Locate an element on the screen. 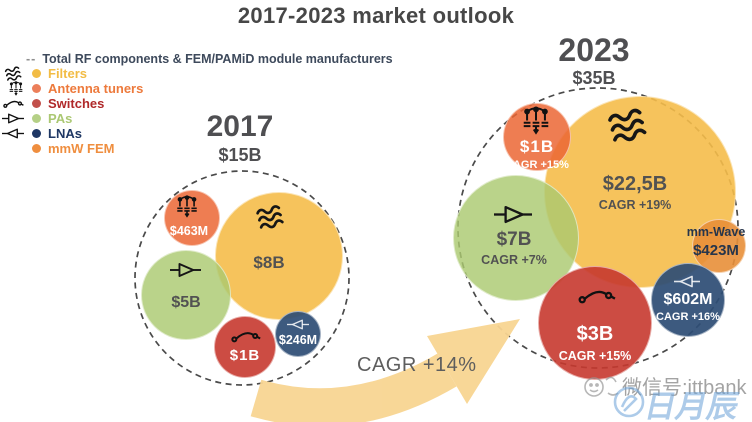  bubble-cagr: CAGR +16% is located at coordinates (688, 317).